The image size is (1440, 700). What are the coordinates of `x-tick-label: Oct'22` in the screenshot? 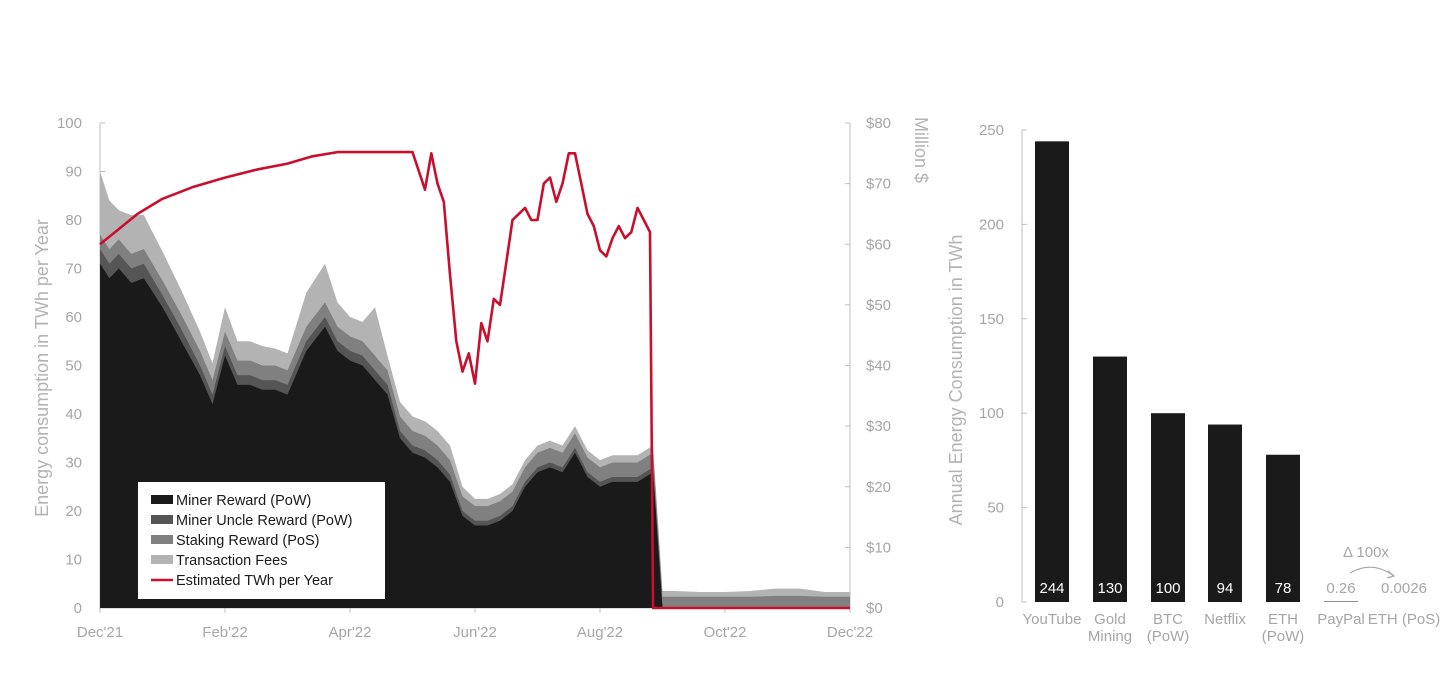 It's located at (725, 632).